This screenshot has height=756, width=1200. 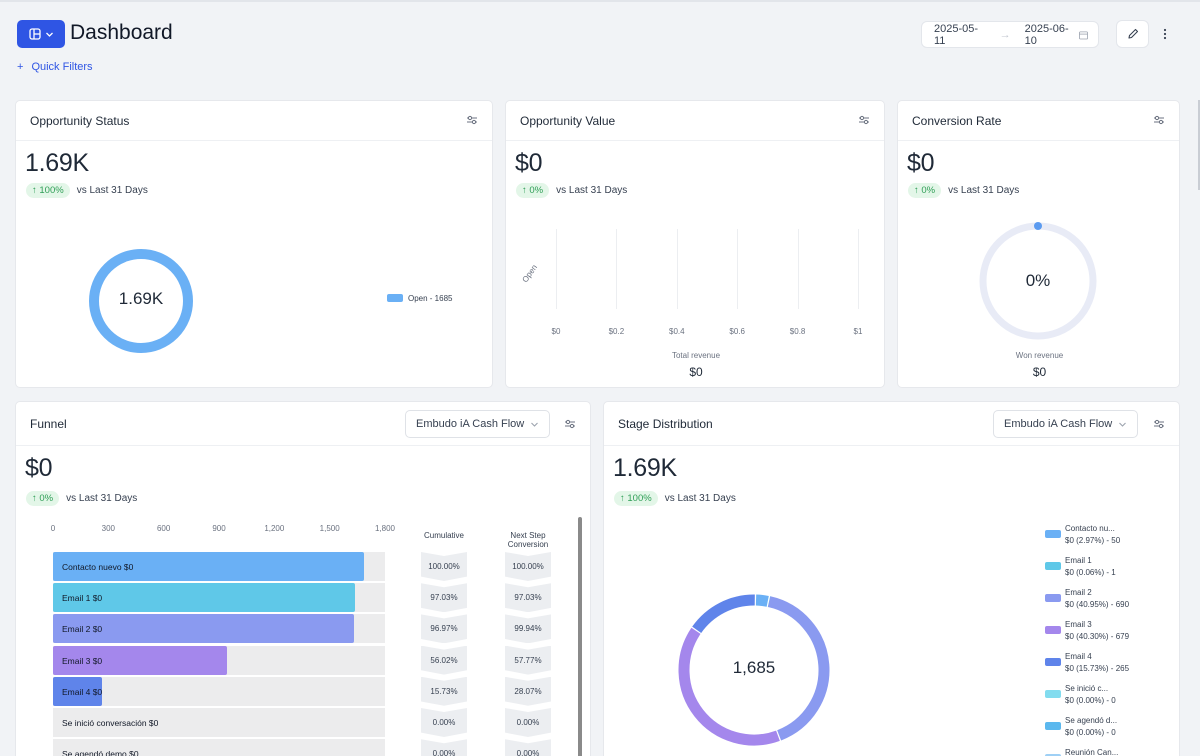 I want to click on legend-stage-name: Email 2, so click(x=1078, y=592).